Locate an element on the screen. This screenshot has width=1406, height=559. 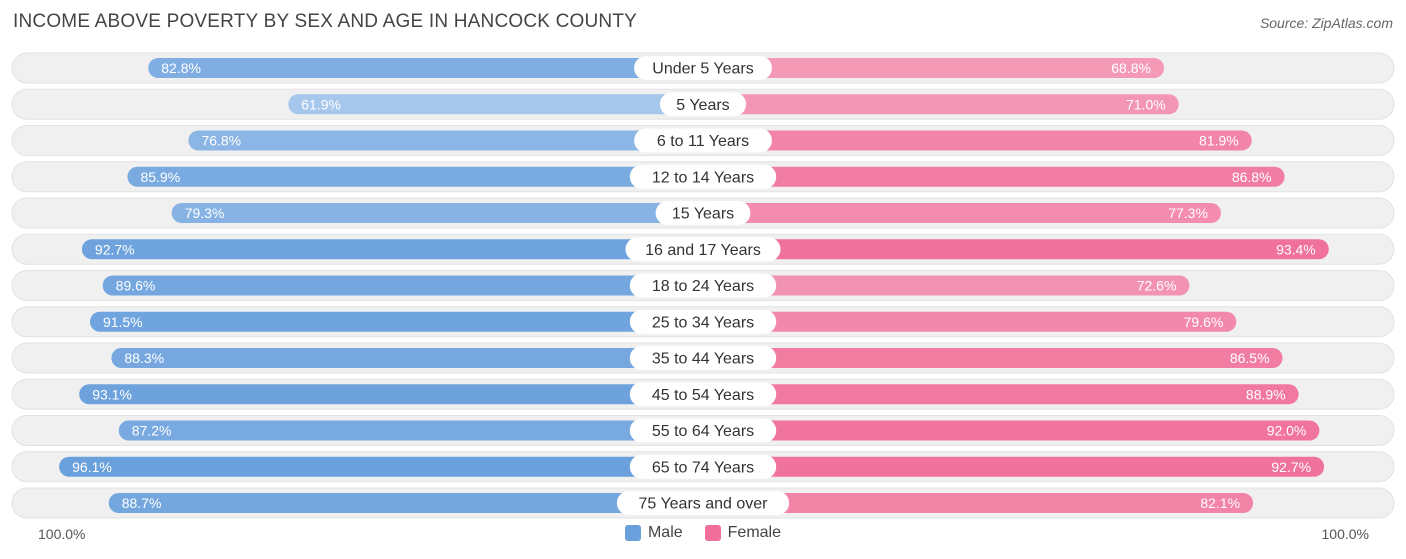
category-label: 65 to 74 Years is located at coordinates (703, 467).